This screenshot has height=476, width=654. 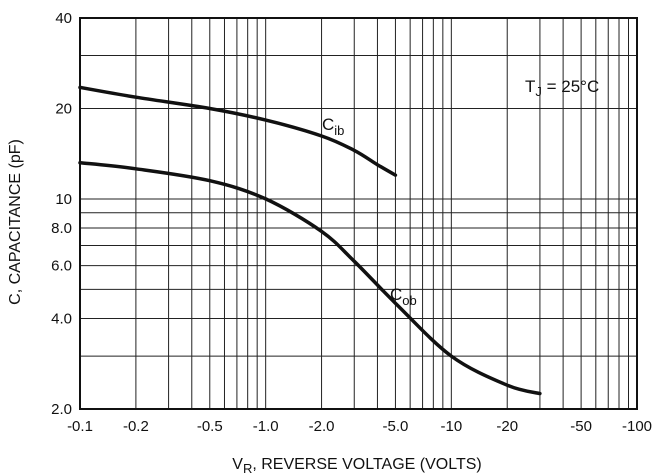 What do you see at coordinates (61, 228) in the screenshot?
I see `y-tick-label: 8.0` at bounding box center [61, 228].